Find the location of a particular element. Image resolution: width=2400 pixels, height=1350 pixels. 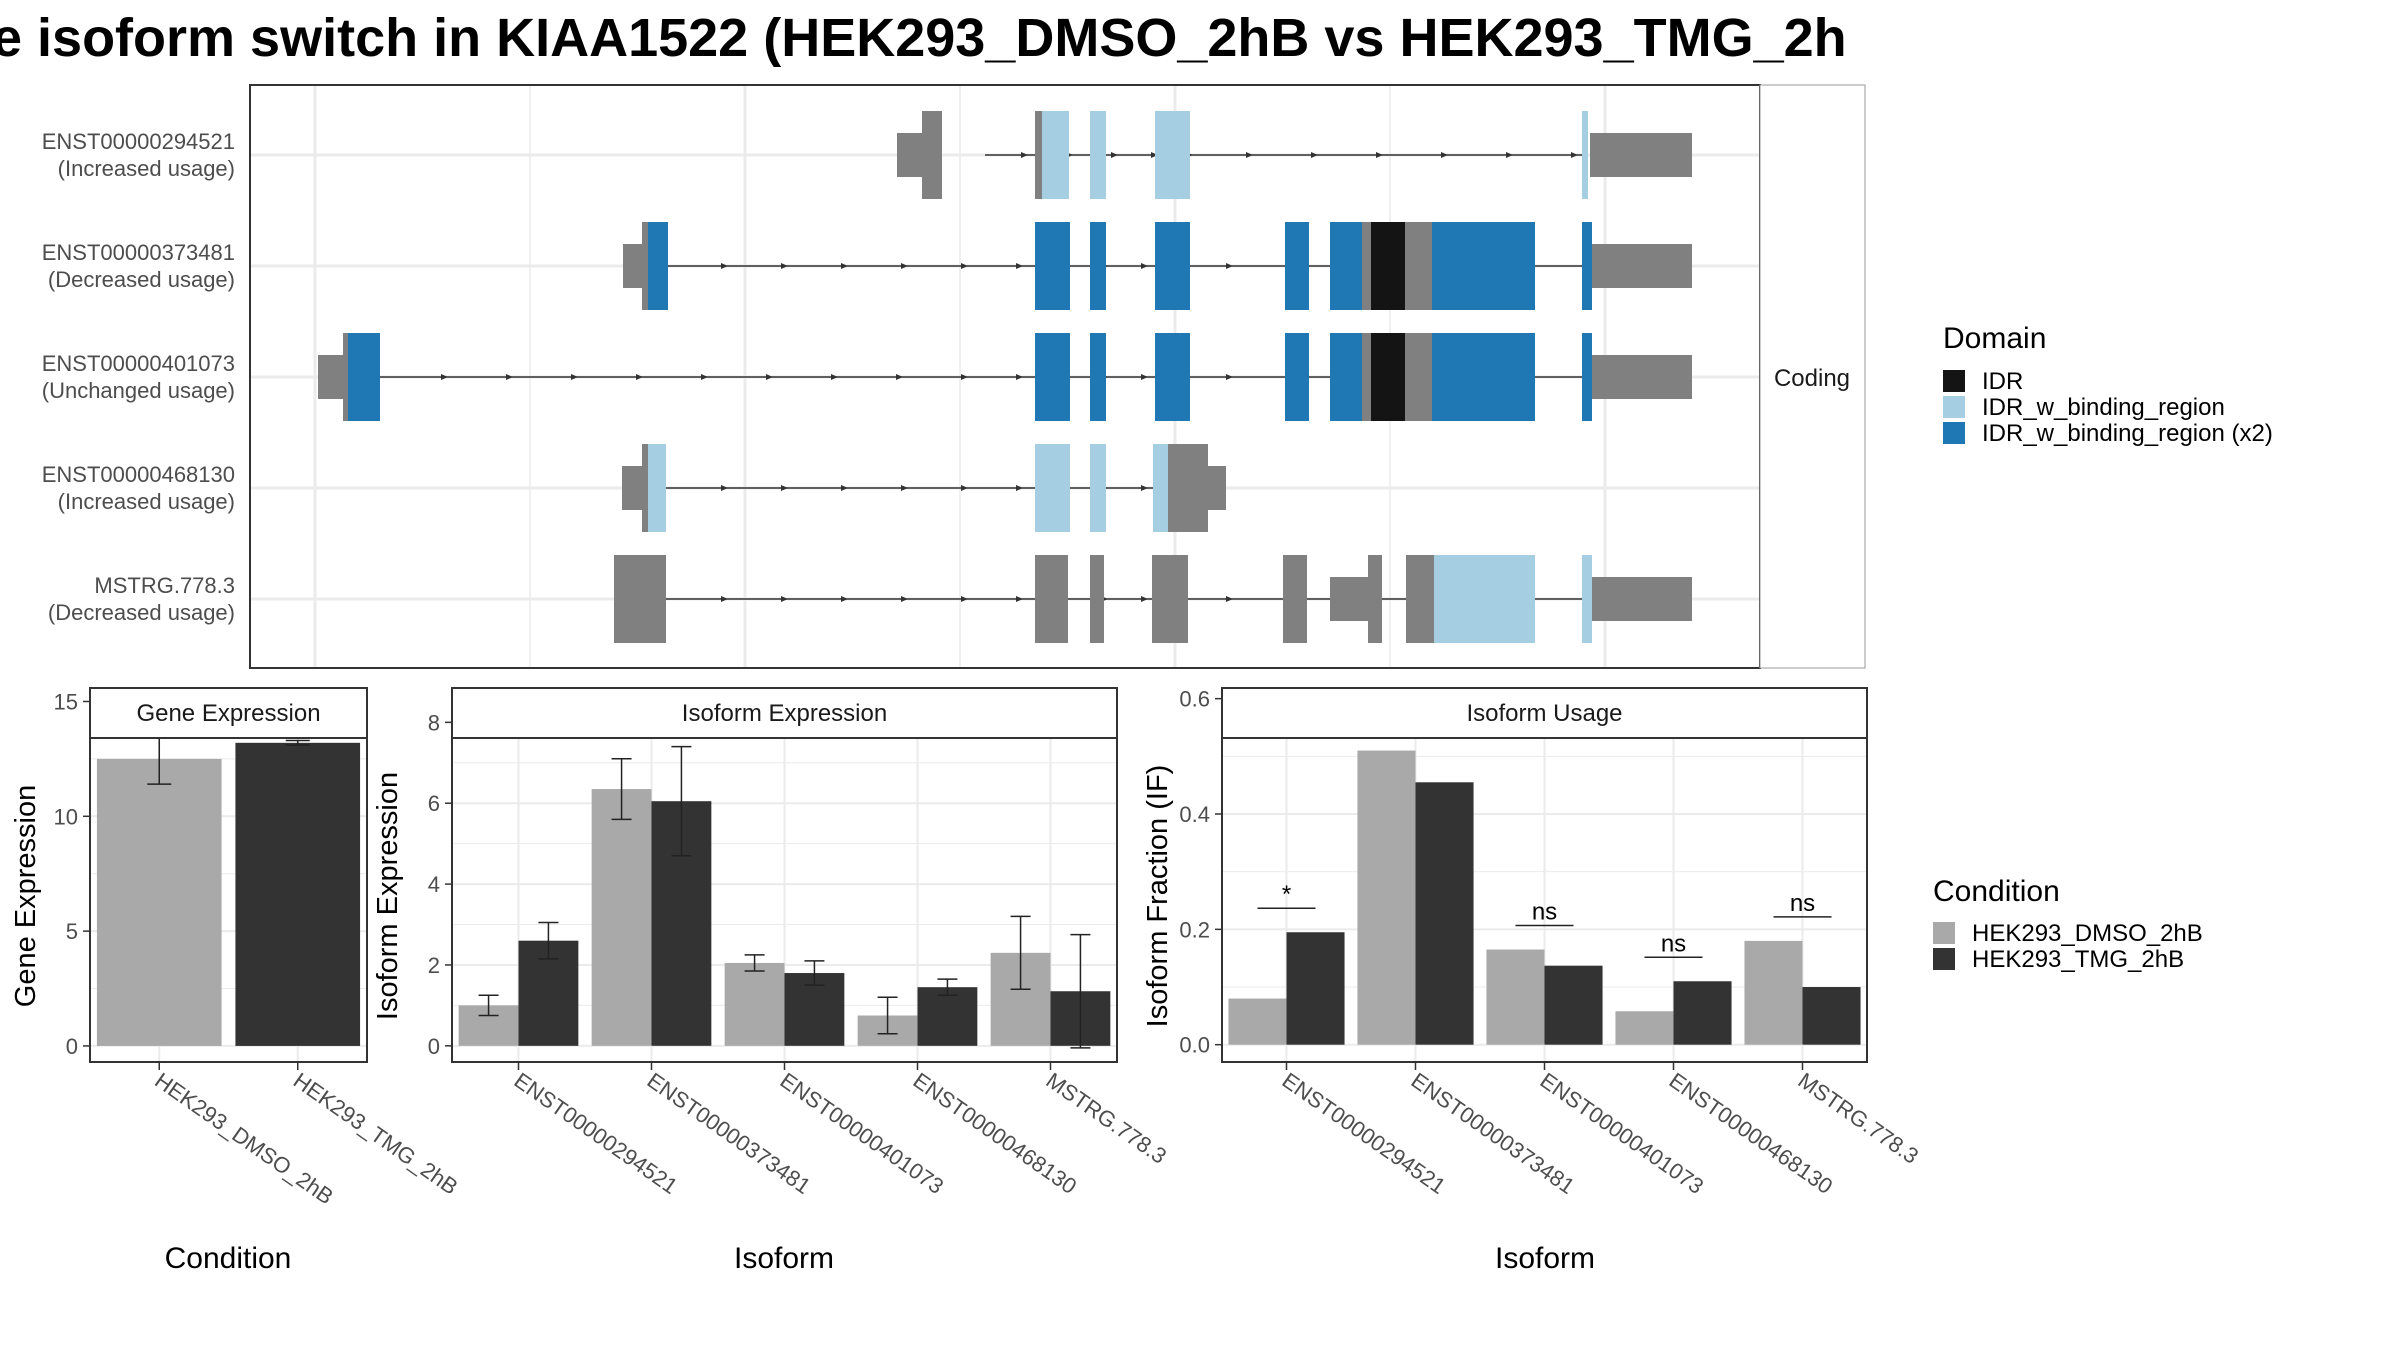

y-tick-label: 0.2 is located at coordinates (1194, 929).